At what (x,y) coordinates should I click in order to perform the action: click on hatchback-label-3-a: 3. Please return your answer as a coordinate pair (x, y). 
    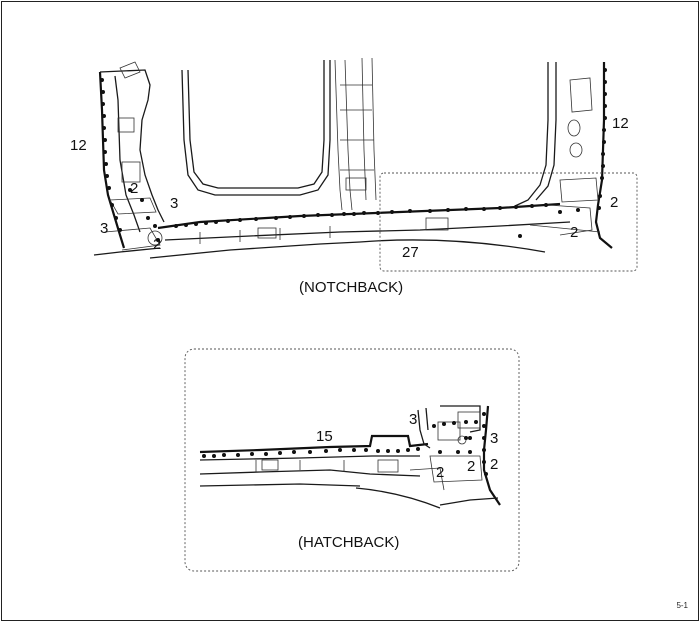
    Looking at the image, I should click on (413, 419).